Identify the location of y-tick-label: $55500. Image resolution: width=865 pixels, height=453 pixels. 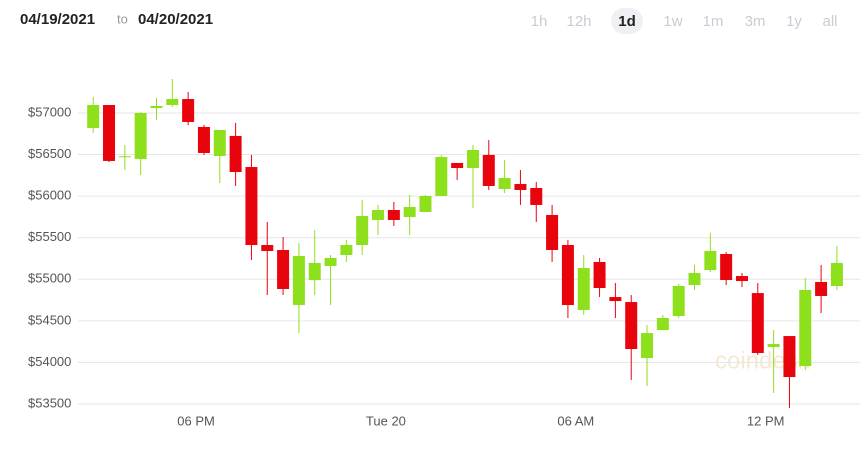
(49, 236).